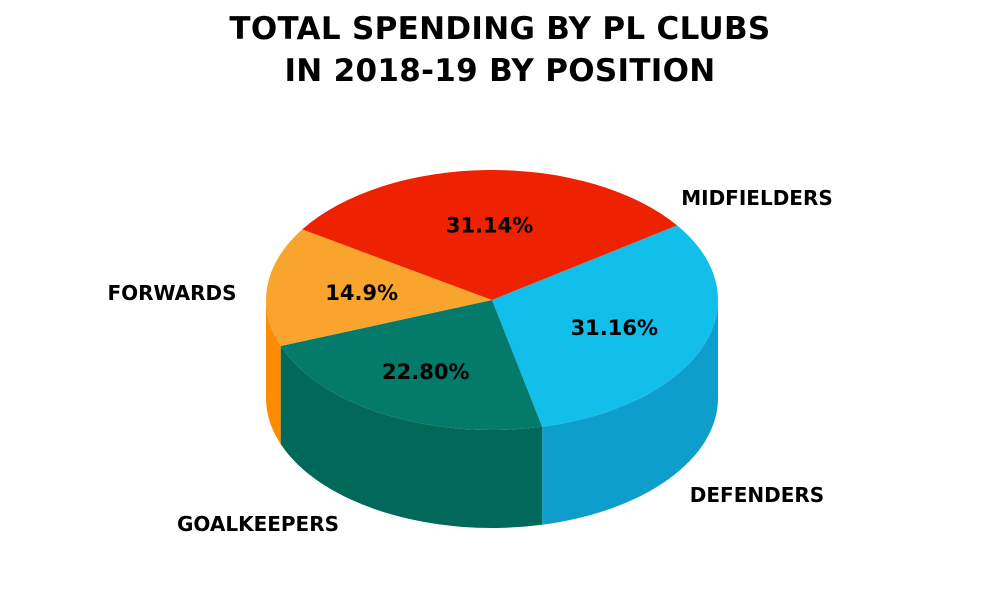 Image resolution: width=1000 pixels, height=600 pixels. I want to click on pie-side-midfielders, so click(630, 412).